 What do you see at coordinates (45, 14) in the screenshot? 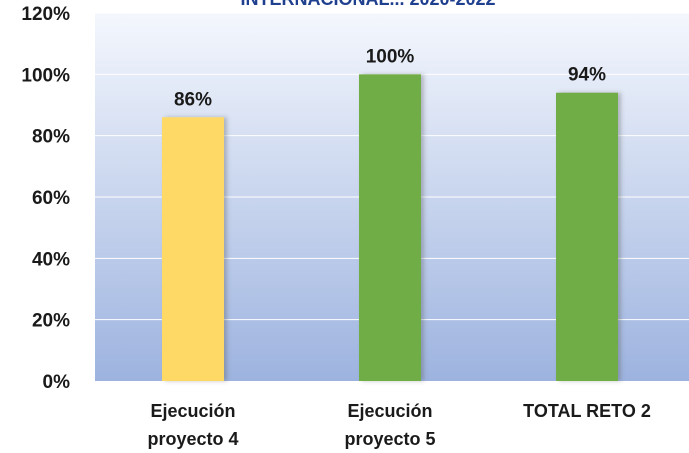
I see `y-tick-label: 120%` at bounding box center [45, 14].